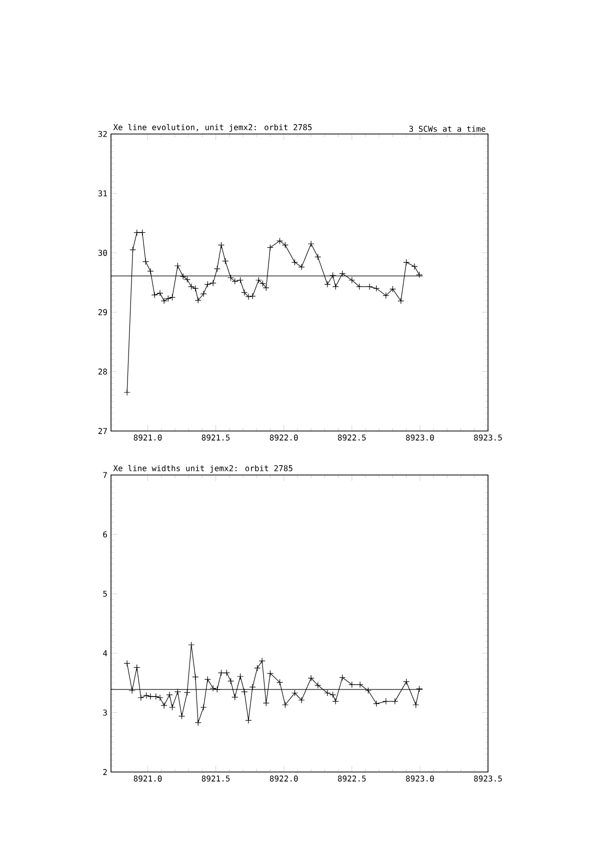 This screenshot has width=595, height=842. Describe the element at coordinates (102, 253) in the screenshot. I see `y-tick-label: 30` at that location.